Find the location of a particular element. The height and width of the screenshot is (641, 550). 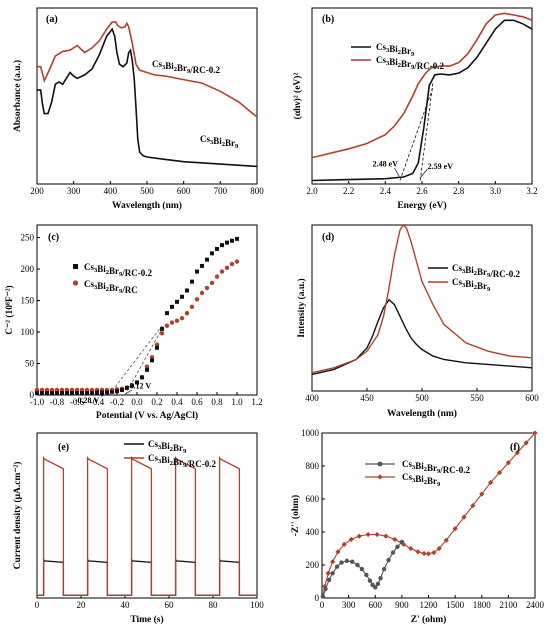

e-panel-label: (e) is located at coordinates (63, 447).